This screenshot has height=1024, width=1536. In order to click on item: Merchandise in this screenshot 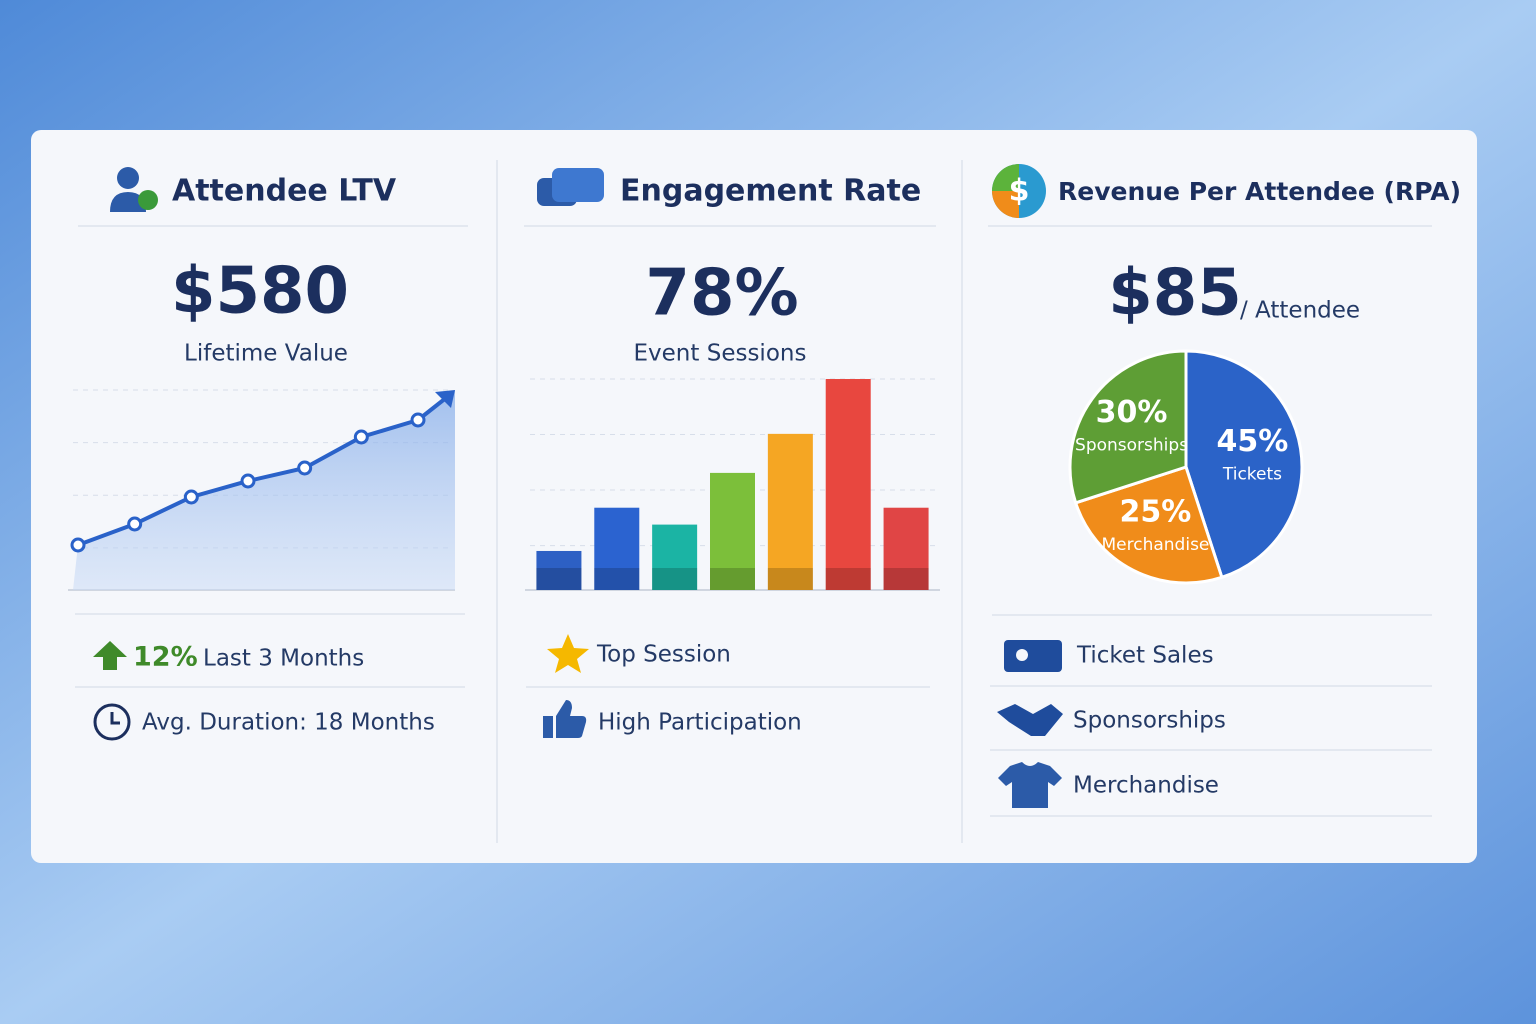, I will do `click(1146, 786)`.